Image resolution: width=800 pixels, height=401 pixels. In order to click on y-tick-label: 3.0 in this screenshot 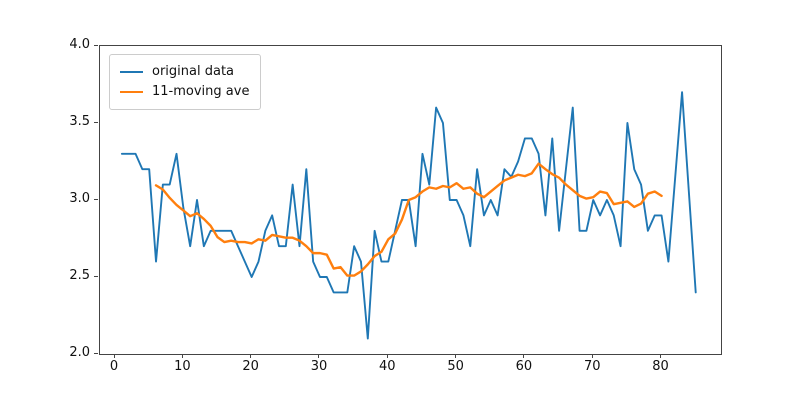, I will do `click(79, 198)`.